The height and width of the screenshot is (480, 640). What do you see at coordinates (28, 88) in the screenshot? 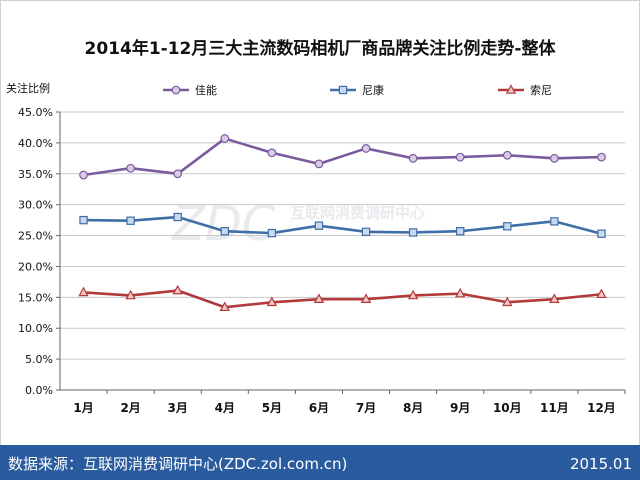
I see `y-axis-label: 关注比例` at bounding box center [28, 88].